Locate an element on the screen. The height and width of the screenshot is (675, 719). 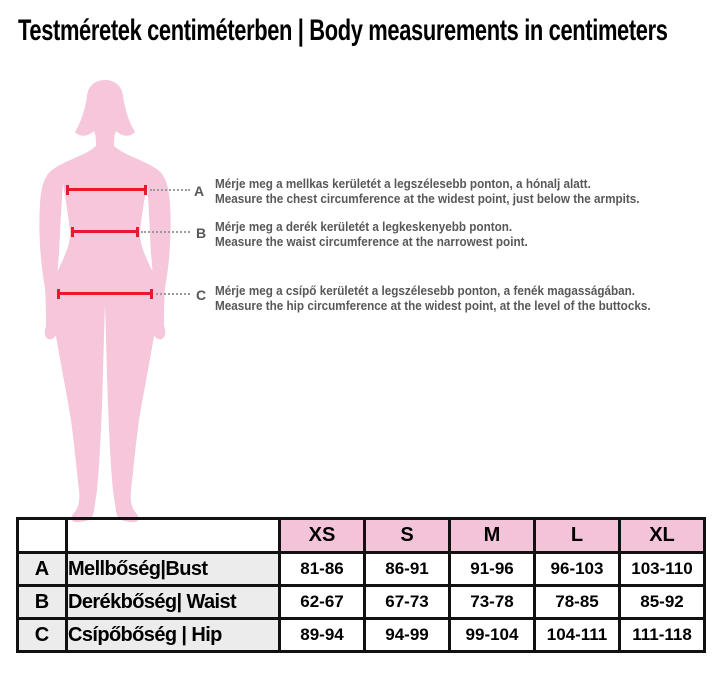
hip-xs: 89-94 is located at coordinates (322, 635).